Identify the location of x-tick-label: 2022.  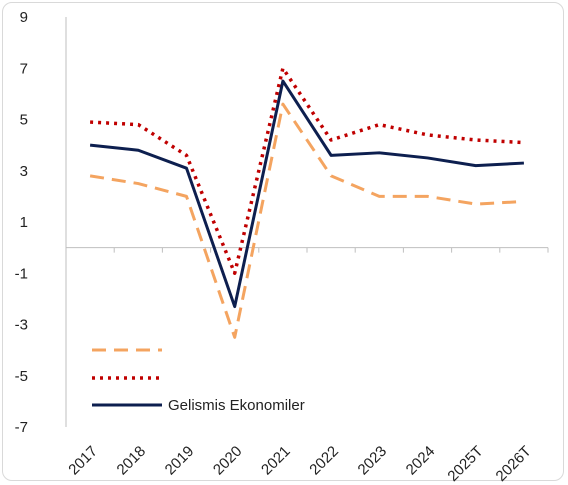
(324, 461).